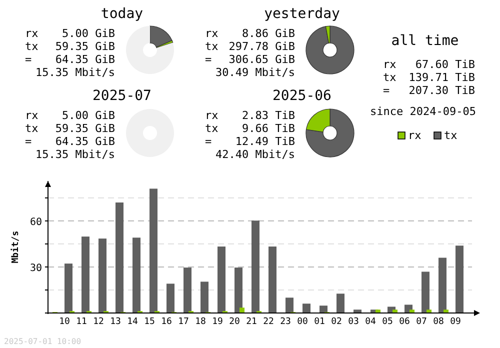 The width and height of the screenshot is (500, 348). I want to click on x-tick-label: 07, so click(421, 322).